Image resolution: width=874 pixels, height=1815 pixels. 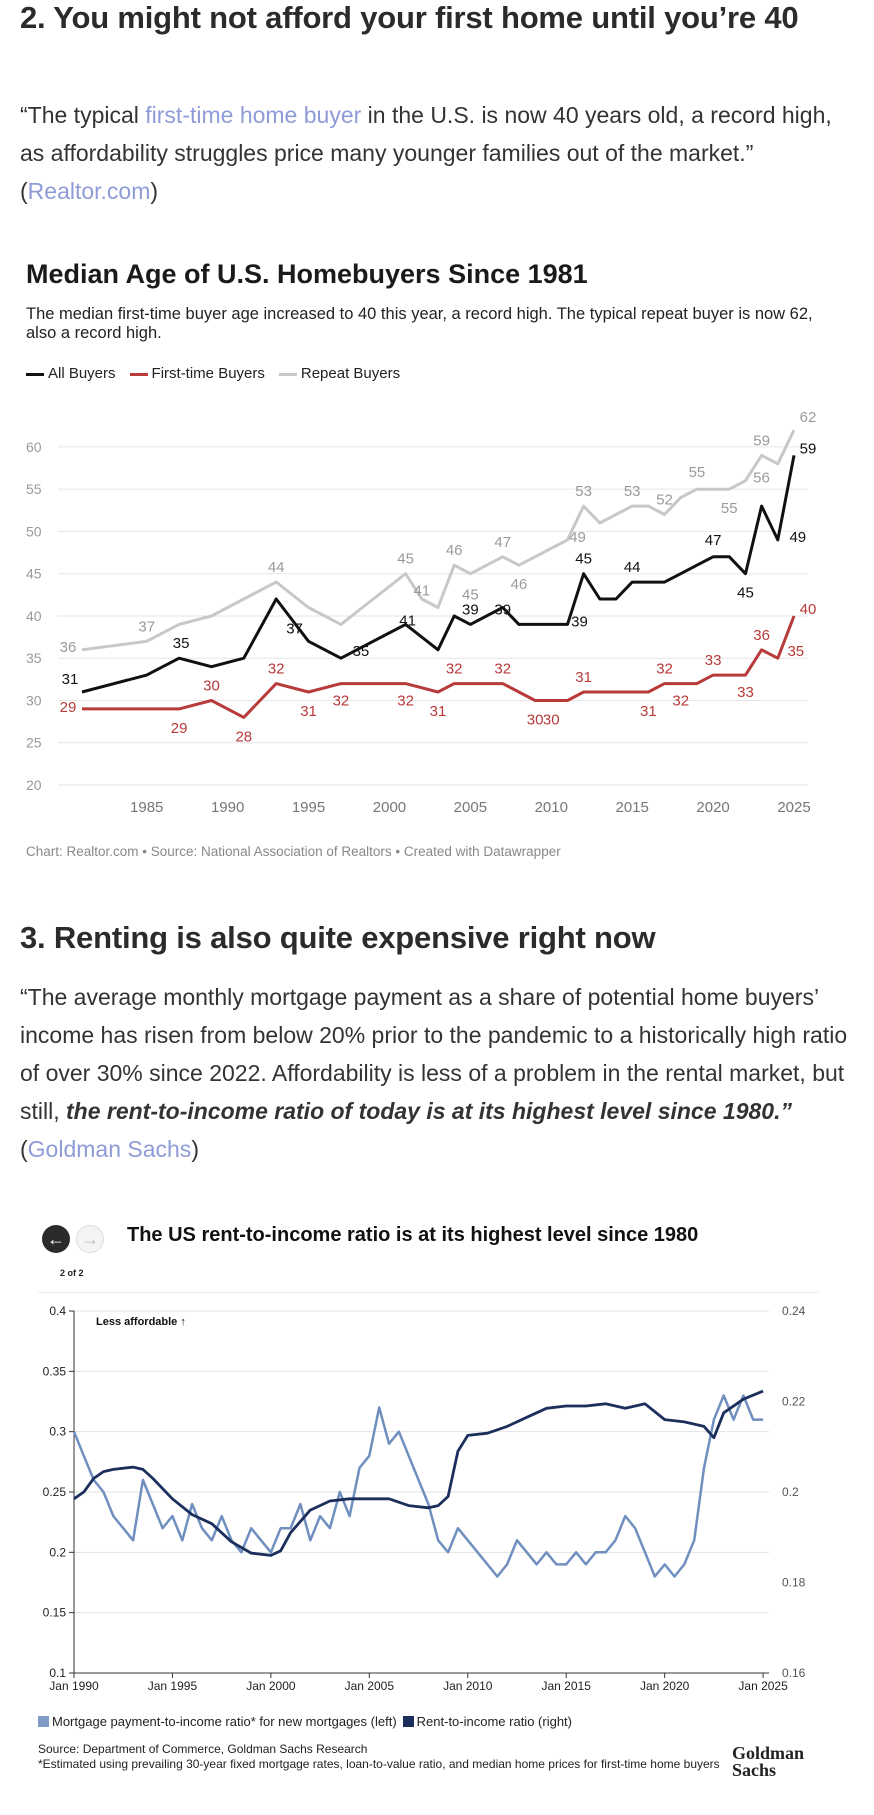 I want to click on x-tick-label: 1985, so click(x=146, y=807).